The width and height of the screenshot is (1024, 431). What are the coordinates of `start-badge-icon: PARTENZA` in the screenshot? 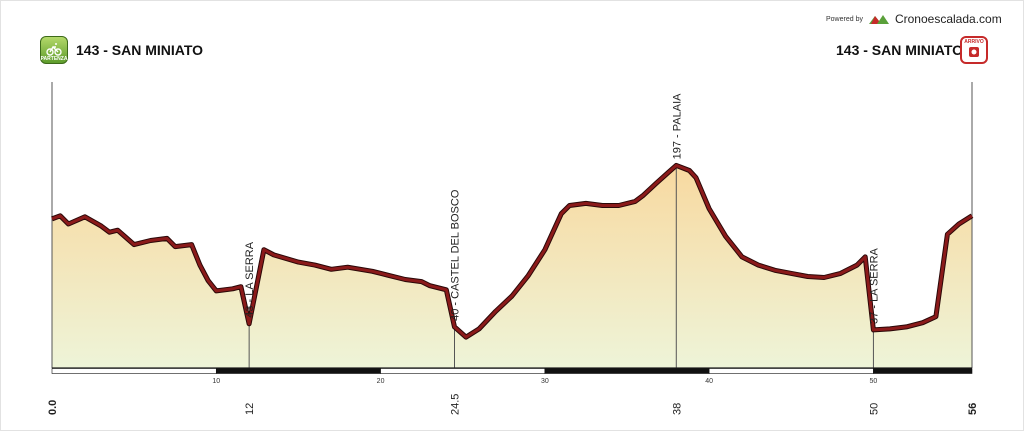 It's located at (54, 50).